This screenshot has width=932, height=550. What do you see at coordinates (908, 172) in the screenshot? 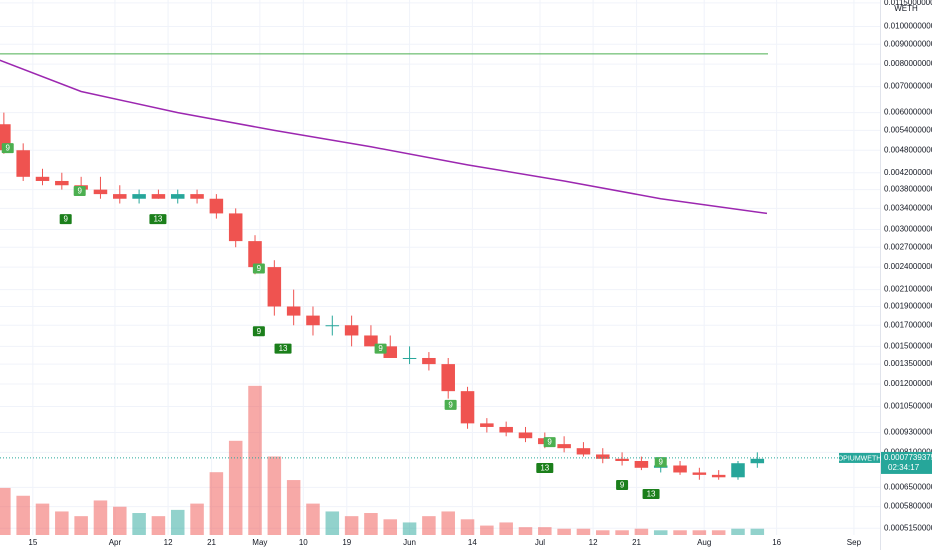
I see `y-tick-label: 0.0042000000` at bounding box center [908, 172].